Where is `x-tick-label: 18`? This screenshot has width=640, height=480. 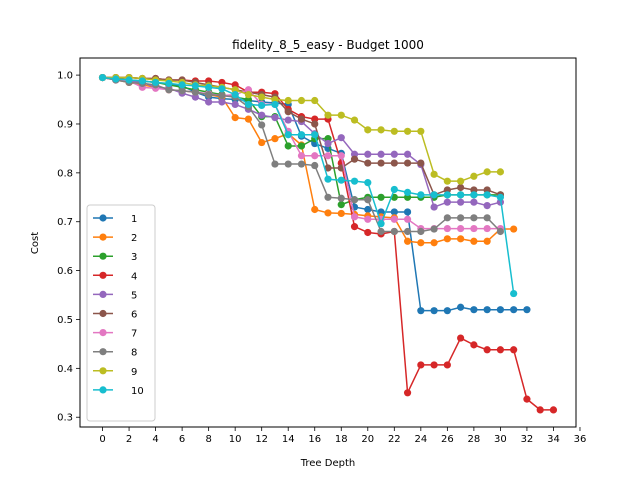
x-tick-label: 18 is located at coordinates (341, 439).